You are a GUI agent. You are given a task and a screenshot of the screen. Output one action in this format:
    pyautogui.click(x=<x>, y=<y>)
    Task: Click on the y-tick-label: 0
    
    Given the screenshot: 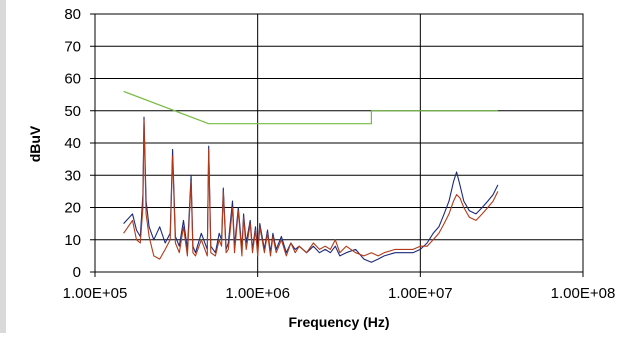 What is the action you would take?
    pyautogui.click(x=77, y=272)
    